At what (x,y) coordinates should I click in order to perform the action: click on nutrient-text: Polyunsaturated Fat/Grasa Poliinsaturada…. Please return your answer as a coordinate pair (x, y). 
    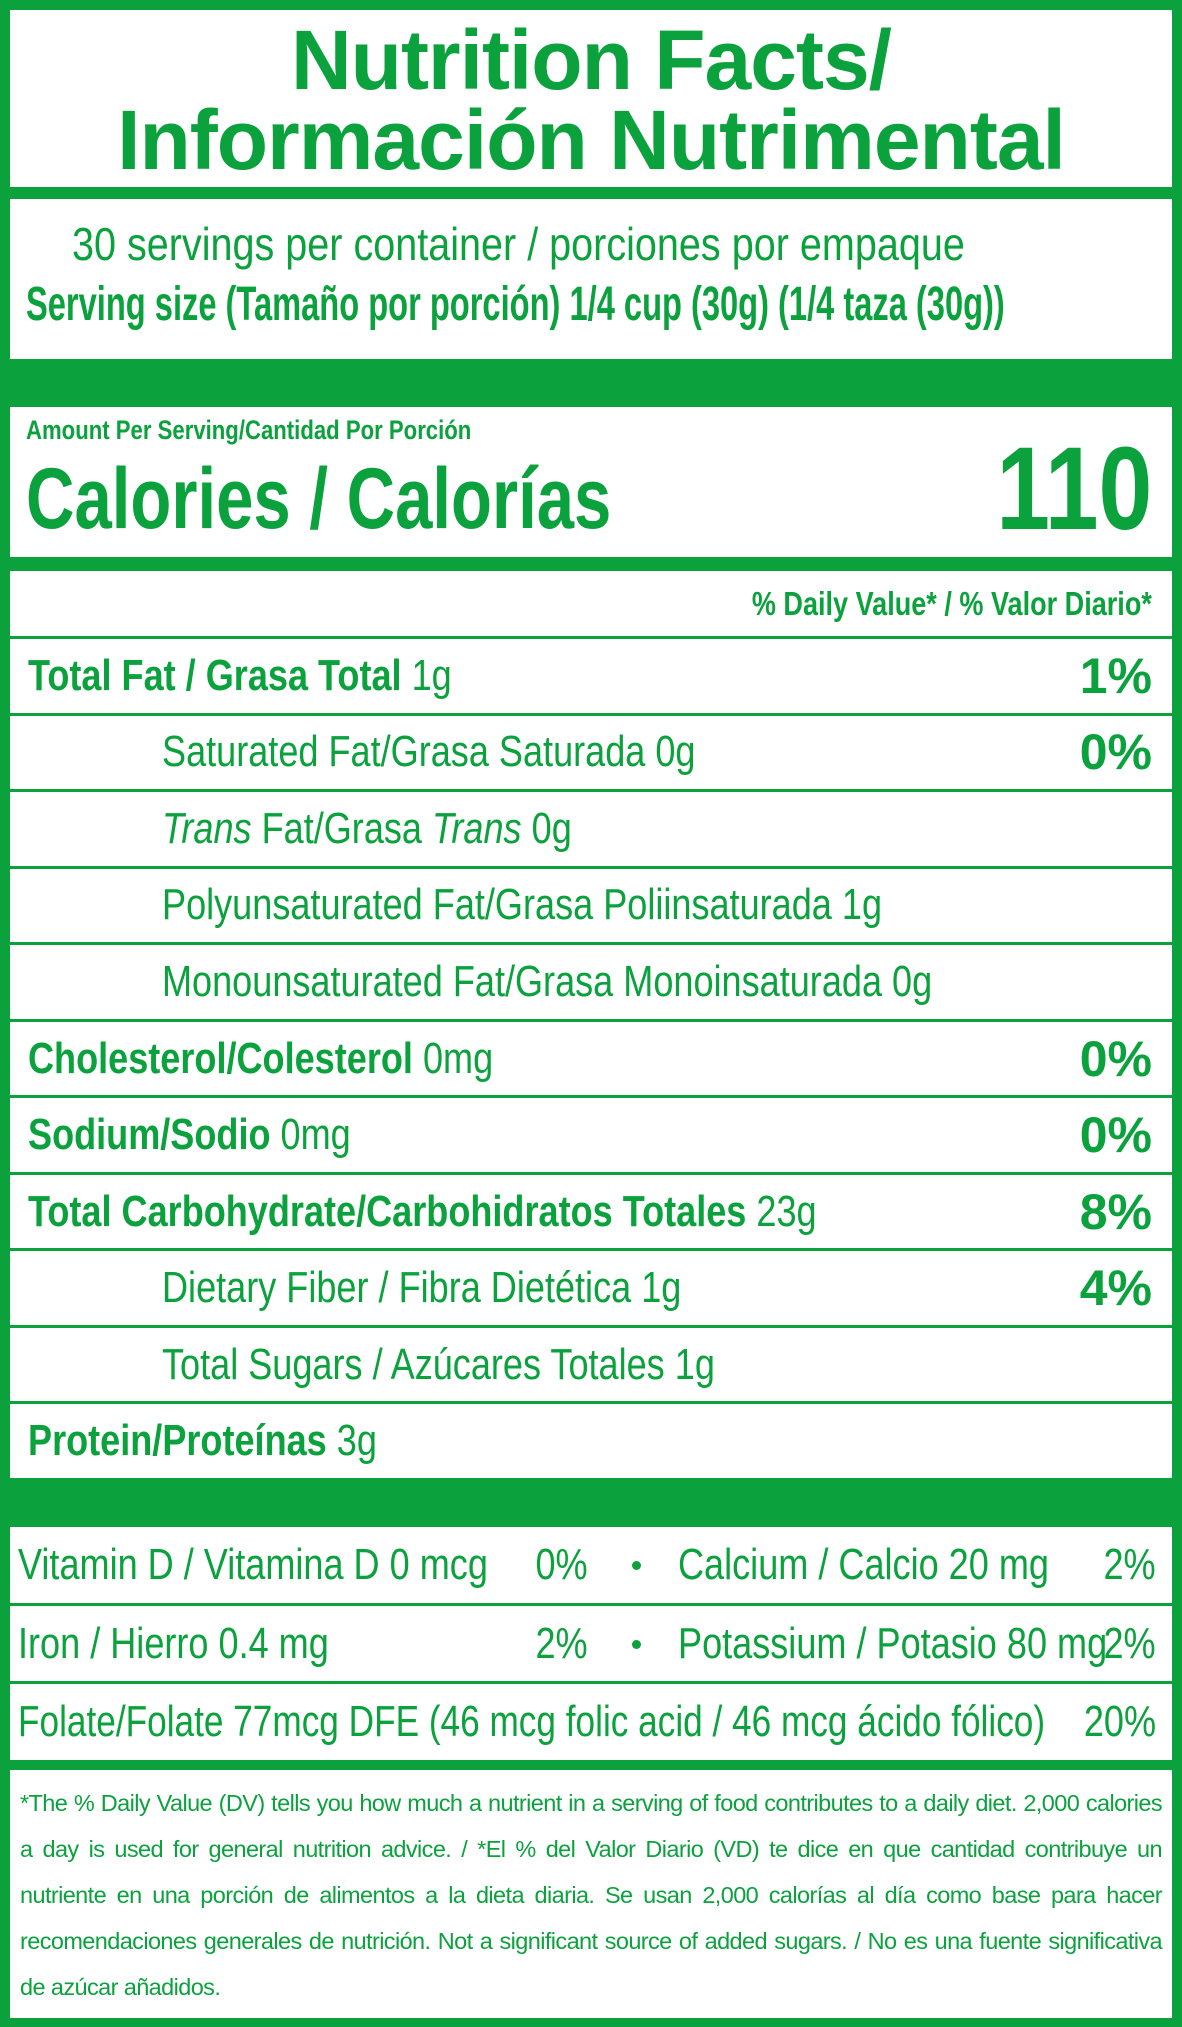
    Looking at the image, I should click on (522, 905).